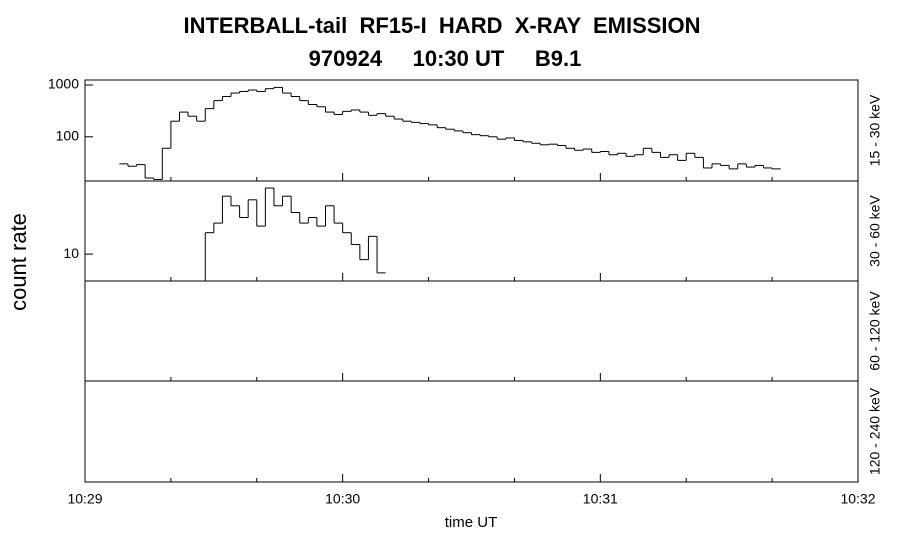  I want to click on energy-band-label: 120 - 240 keV, so click(875, 431).